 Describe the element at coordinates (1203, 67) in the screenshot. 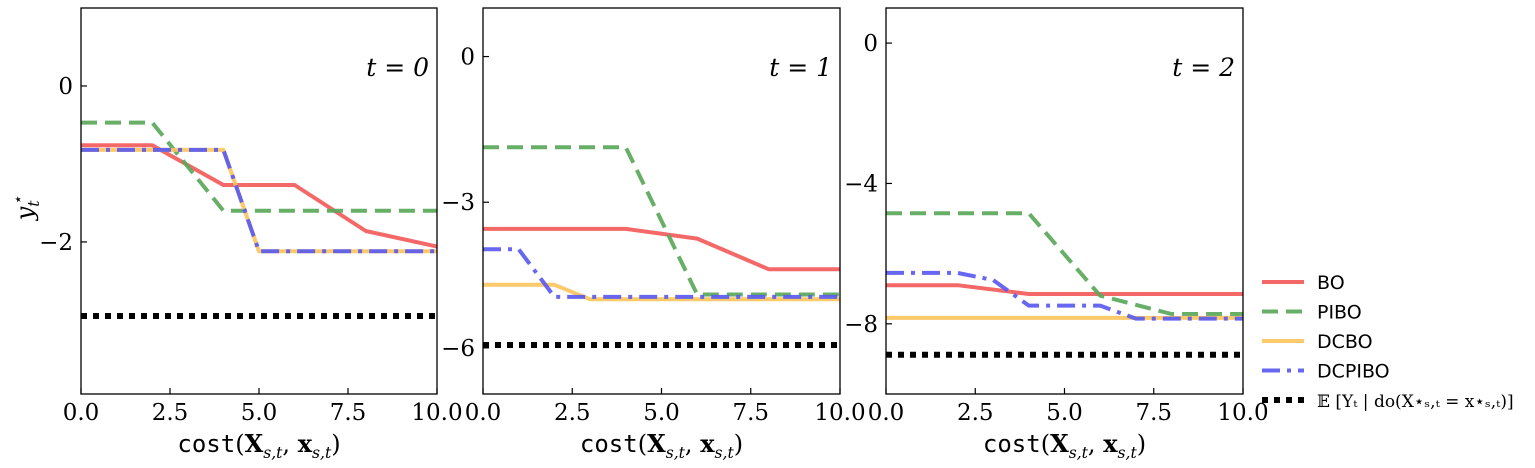

I see `panel-label: t = 2` at that location.